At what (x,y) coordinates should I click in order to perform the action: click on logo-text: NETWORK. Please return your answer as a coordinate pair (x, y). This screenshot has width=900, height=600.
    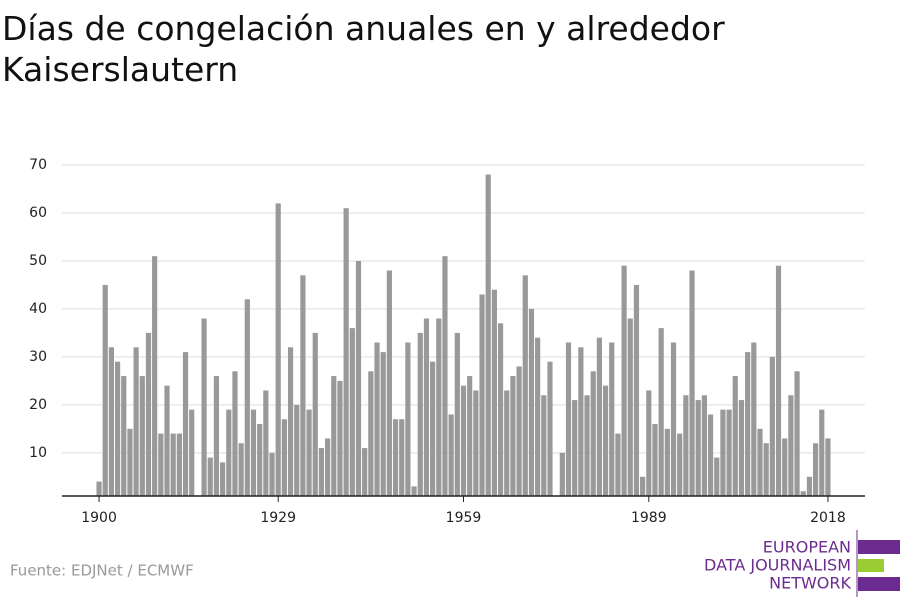
    Looking at the image, I should click on (810, 583).